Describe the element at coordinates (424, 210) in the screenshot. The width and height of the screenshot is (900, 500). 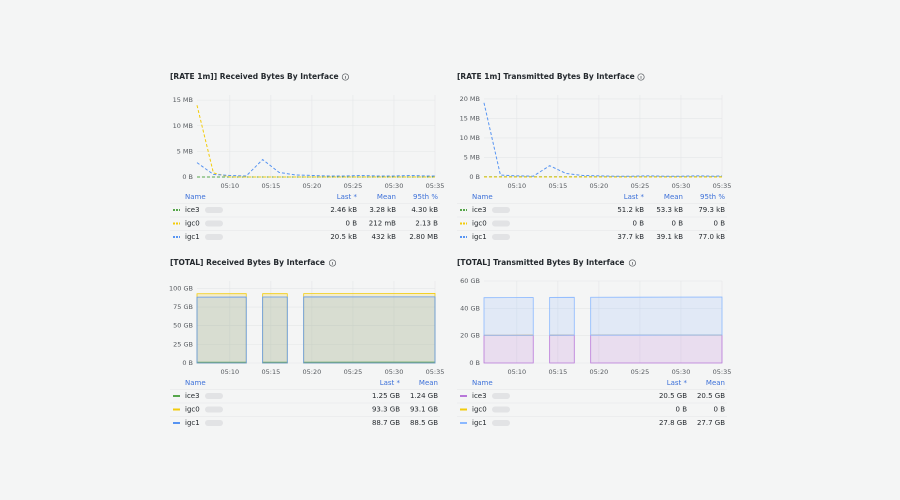
I see `legend-value: 4.30 kB` at that location.